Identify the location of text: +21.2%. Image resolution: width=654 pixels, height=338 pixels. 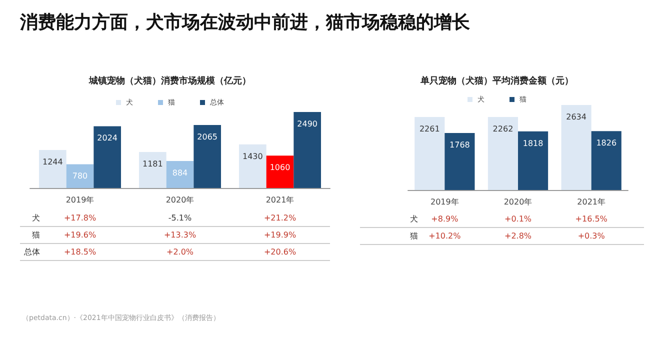
(280, 218).